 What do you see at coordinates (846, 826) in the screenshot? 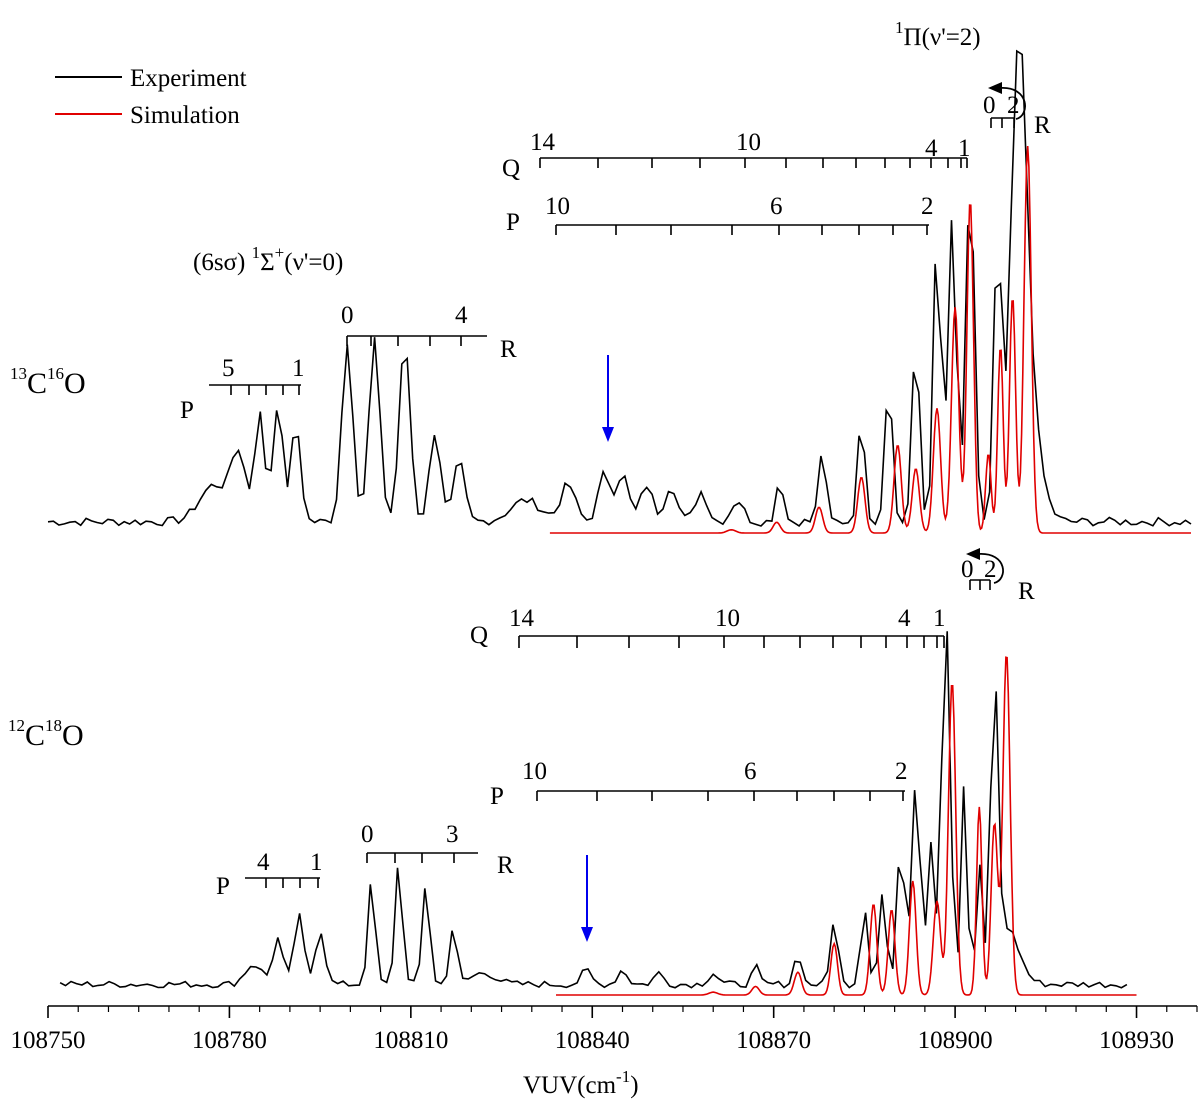
I see `series-simulation-12C18O` at bounding box center [846, 826].